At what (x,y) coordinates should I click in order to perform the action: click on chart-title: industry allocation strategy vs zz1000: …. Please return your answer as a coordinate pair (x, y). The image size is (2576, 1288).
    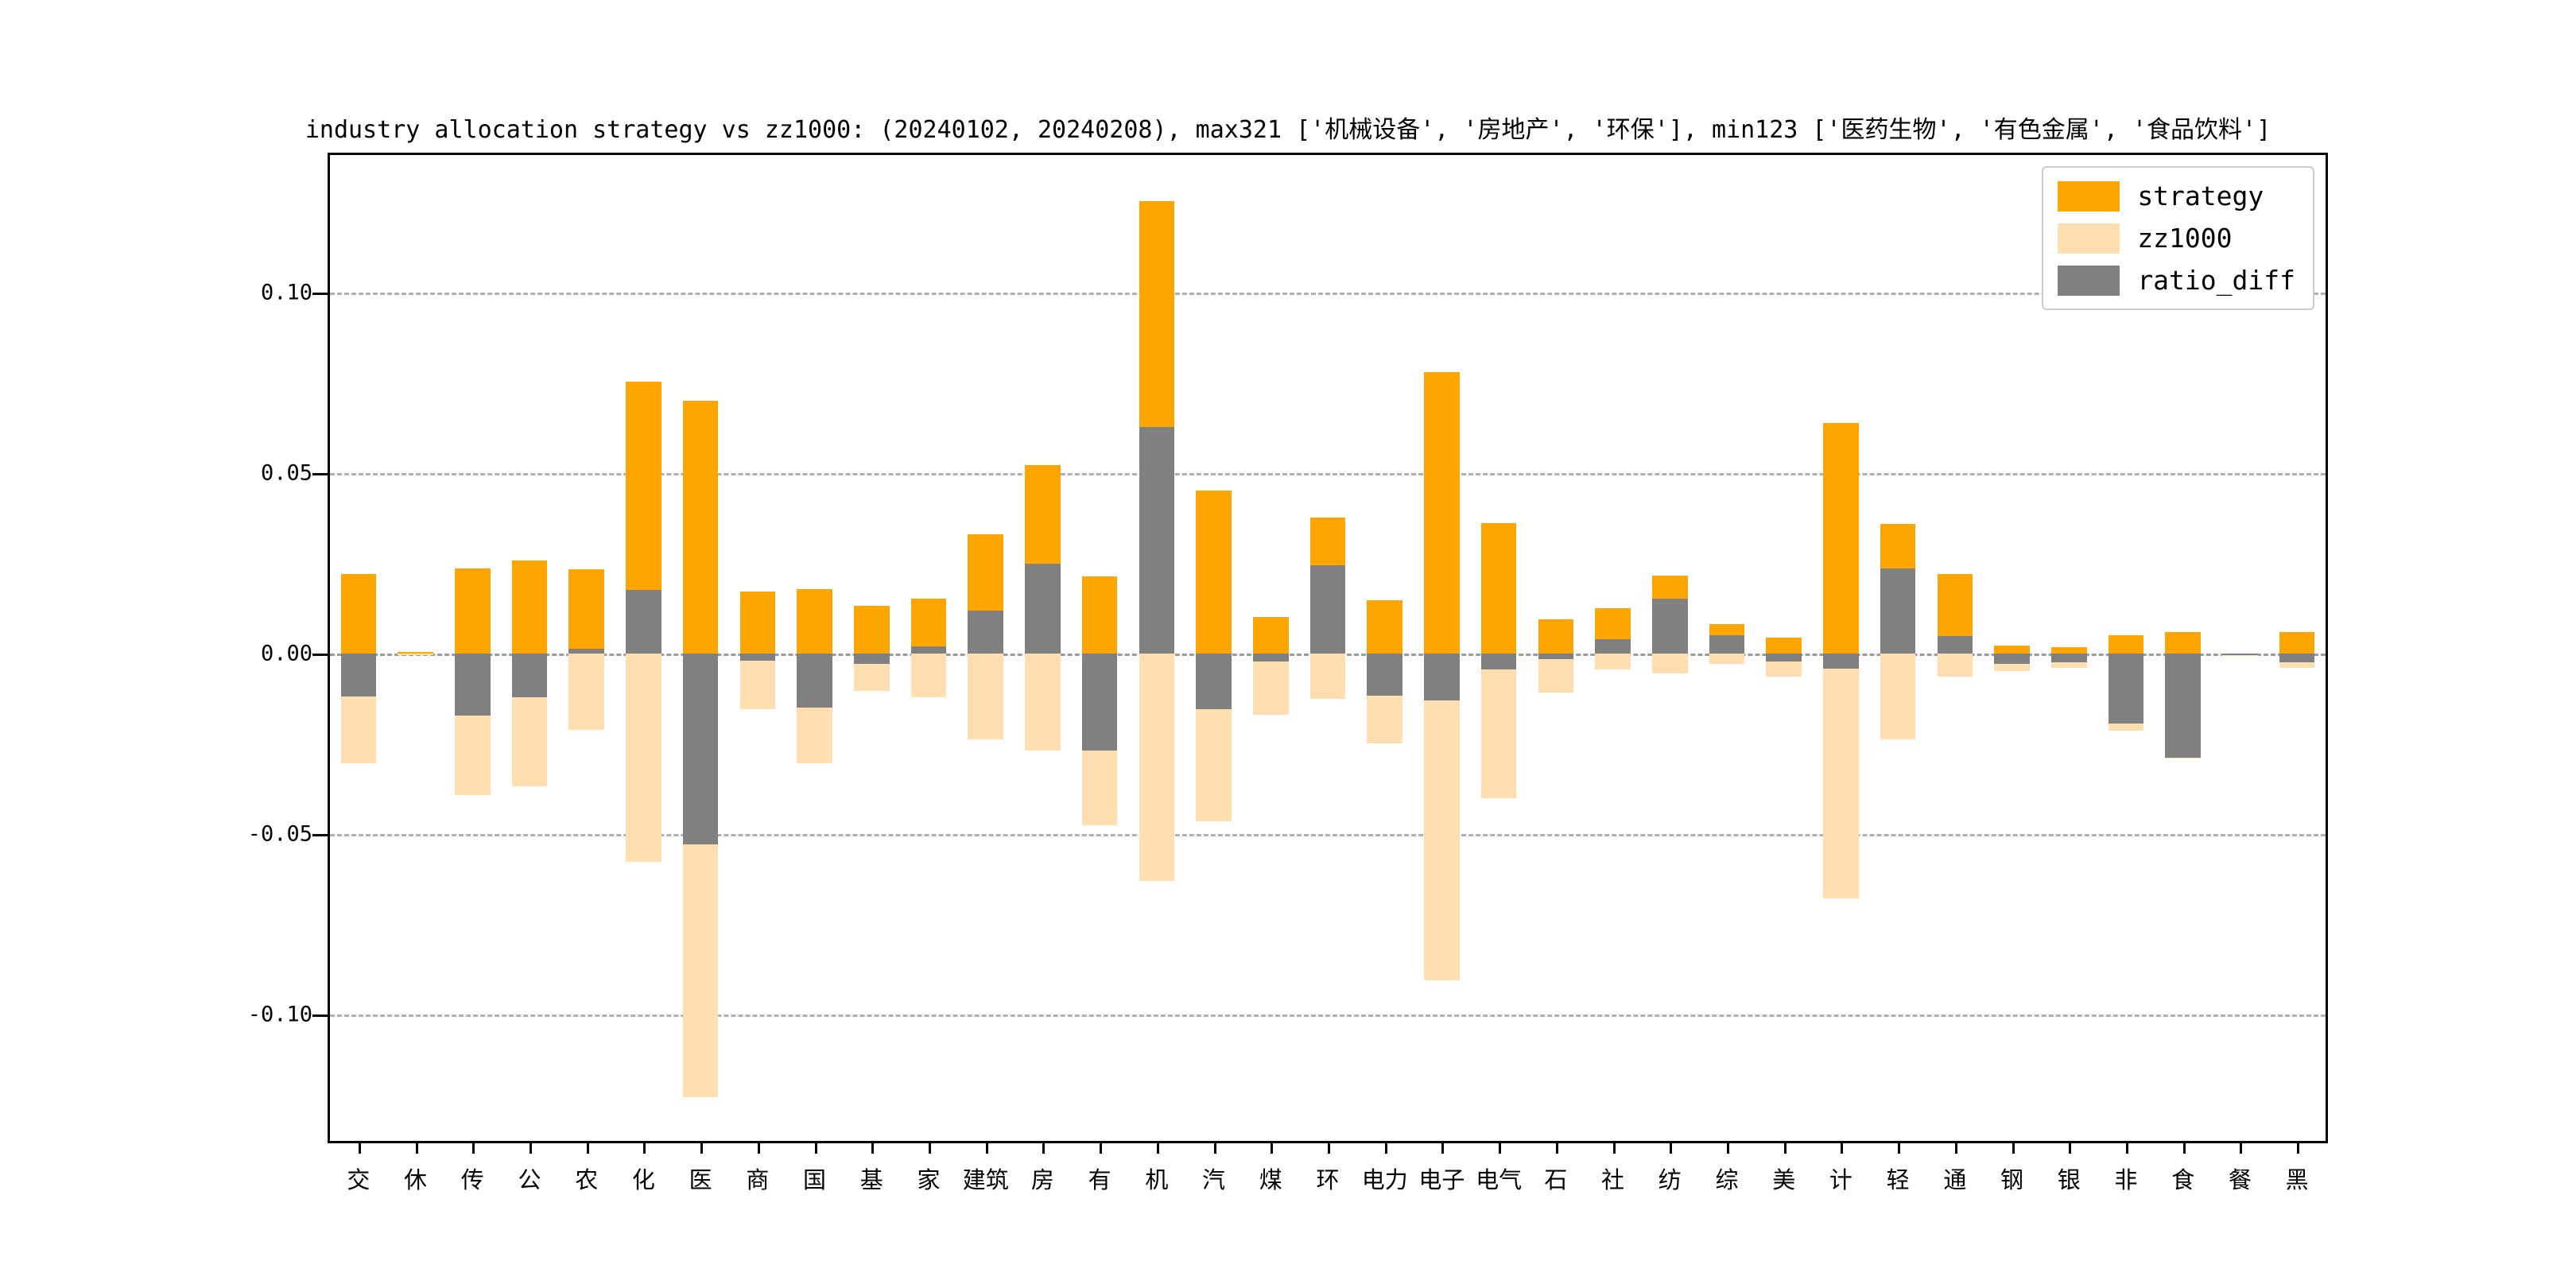
    Looking at the image, I should click on (1288, 130).